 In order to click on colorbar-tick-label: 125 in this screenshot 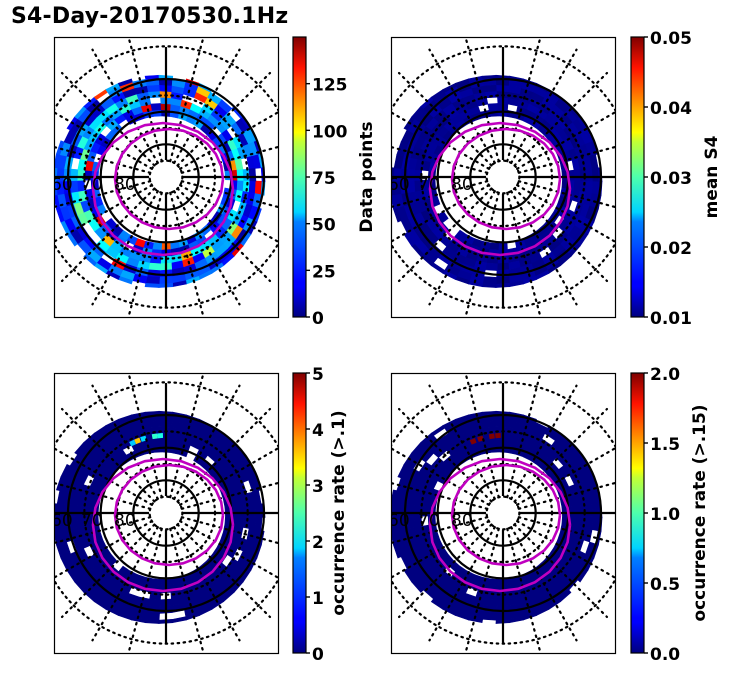, I will do `click(330, 86)`.